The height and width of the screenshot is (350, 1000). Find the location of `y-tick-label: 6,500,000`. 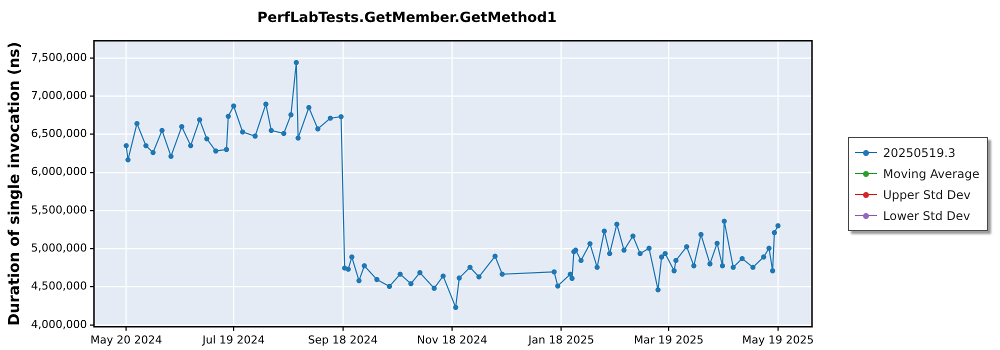

y-tick-label: 6,500,000 is located at coordinates (59, 133).